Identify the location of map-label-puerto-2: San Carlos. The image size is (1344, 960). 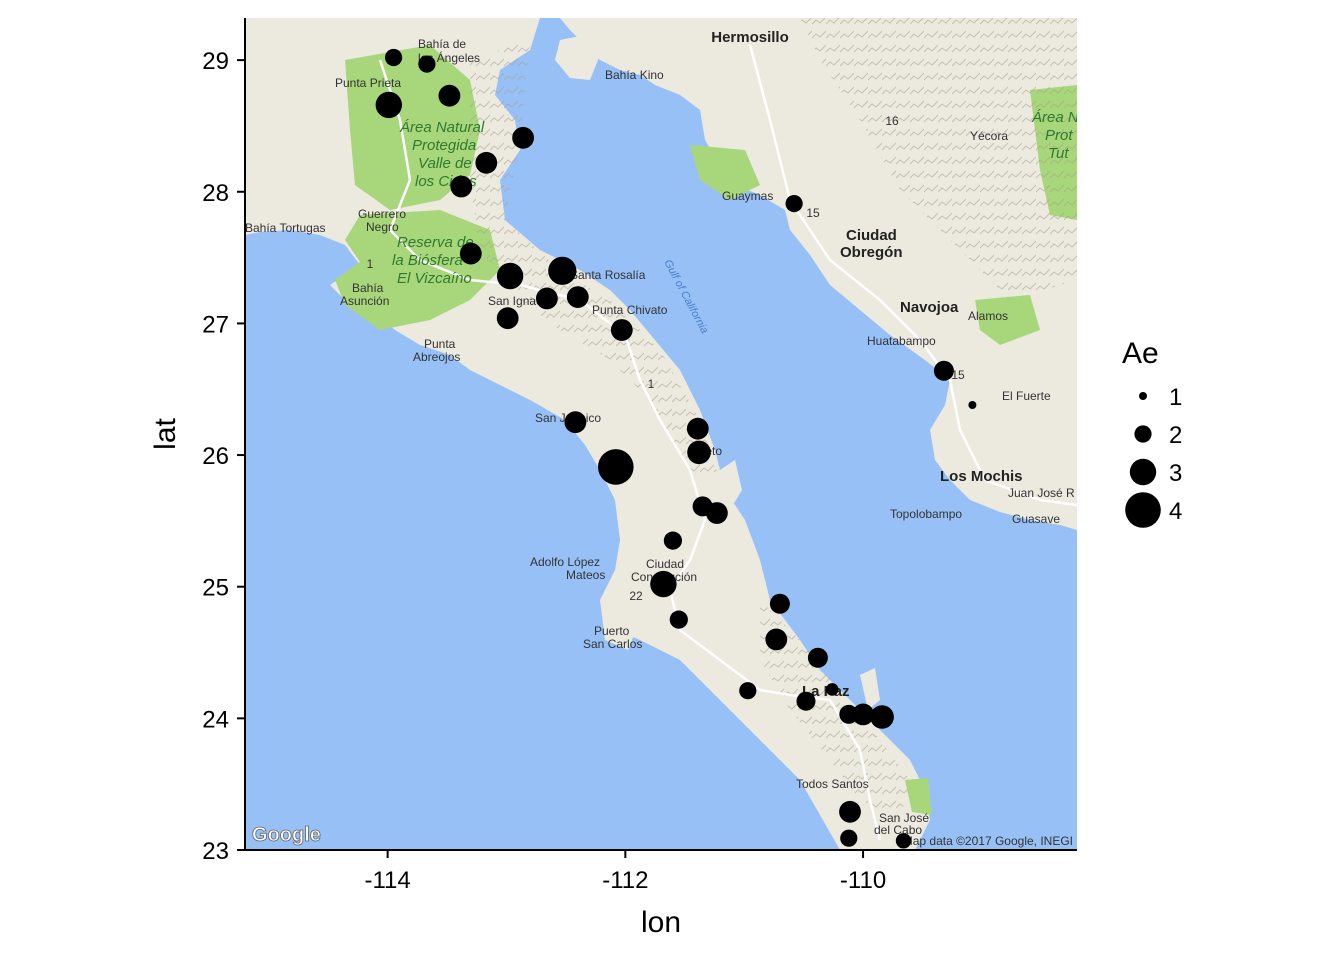
(612, 644).